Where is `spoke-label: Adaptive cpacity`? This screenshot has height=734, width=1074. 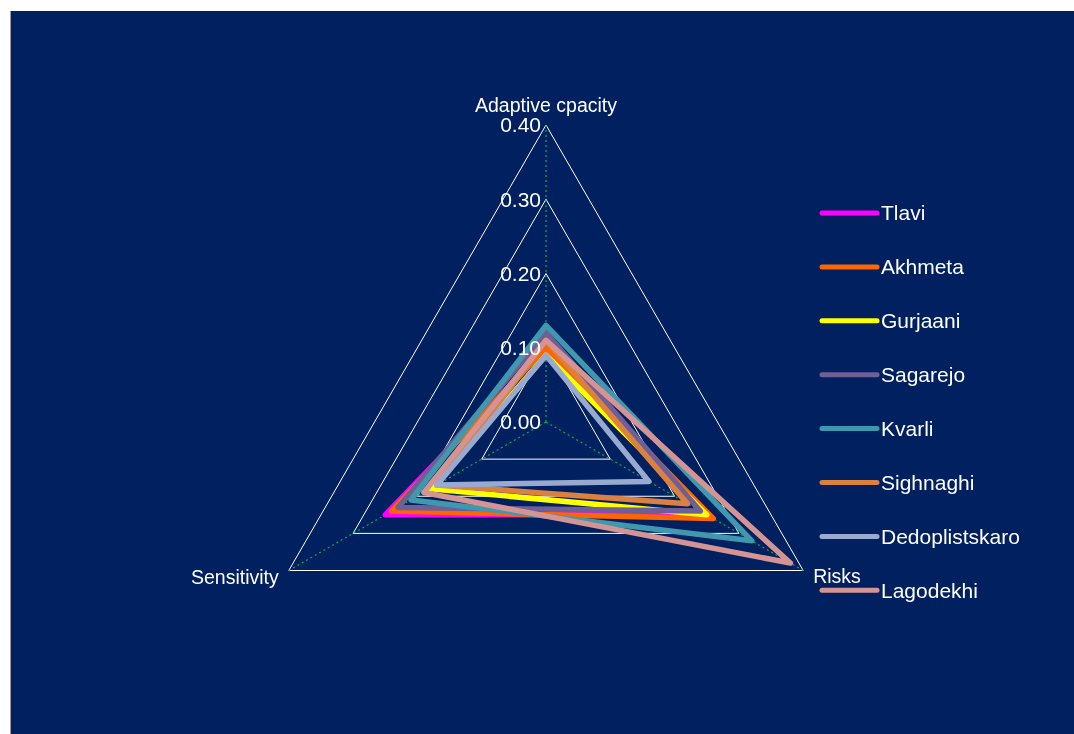
spoke-label: Adaptive cpacity is located at coordinates (546, 104).